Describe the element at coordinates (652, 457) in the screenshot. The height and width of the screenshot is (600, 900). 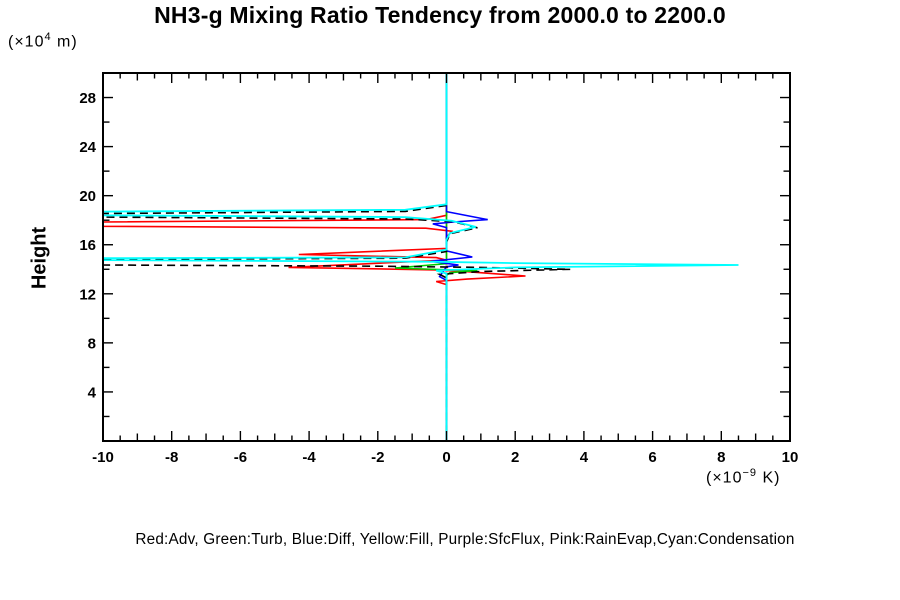
I see `x-tick-label: 6` at that location.